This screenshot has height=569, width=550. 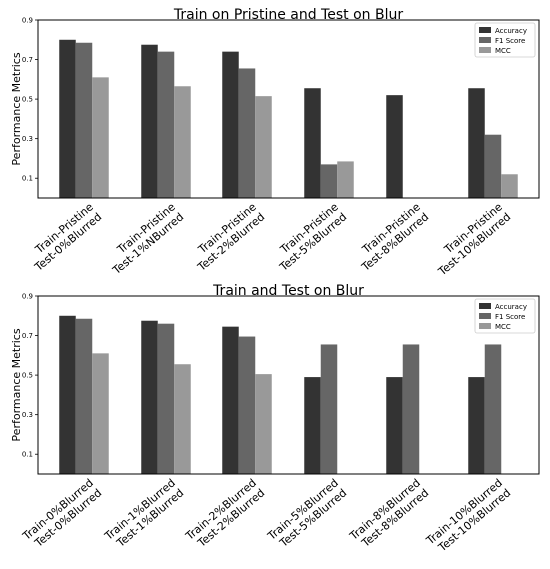 What do you see at coordinates (63, 237) in the screenshot?
I see `x-tick-label: Train-PristineTest-0%Blurred` at bounding box center [63, 237].